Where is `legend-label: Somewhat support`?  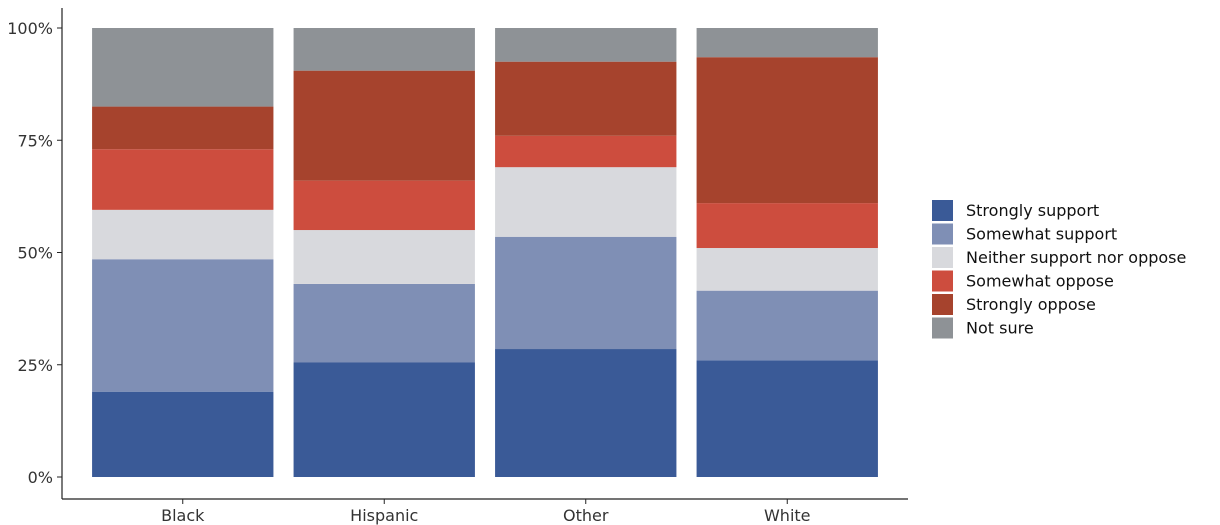 legend-label: Somewhat support is located at coordinates (1041, 234).